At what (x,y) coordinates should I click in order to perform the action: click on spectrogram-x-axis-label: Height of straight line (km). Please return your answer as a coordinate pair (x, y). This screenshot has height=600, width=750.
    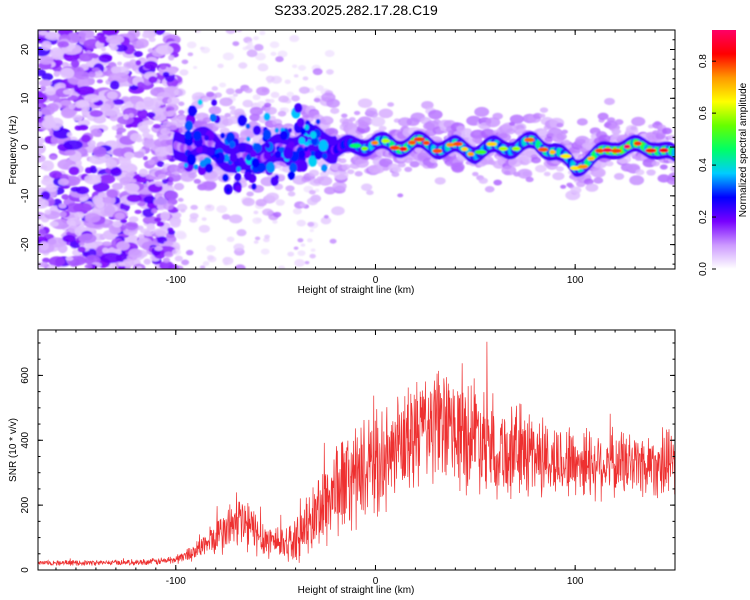
    Looking at the image, I should click on (356, 290).